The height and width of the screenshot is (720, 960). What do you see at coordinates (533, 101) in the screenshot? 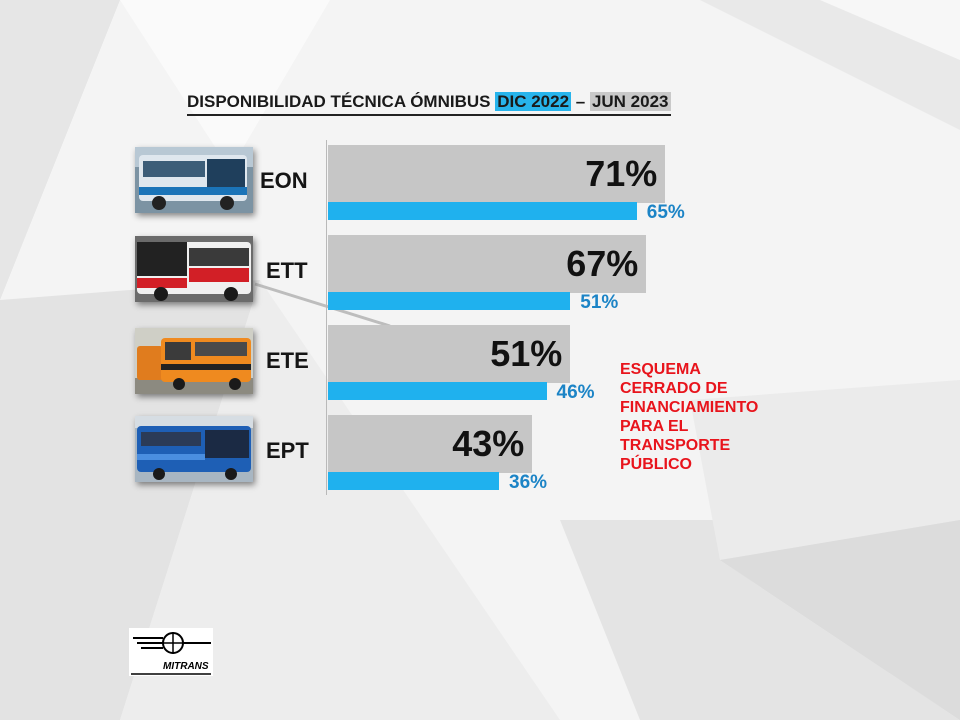
I see `title-period-1: DIC 2022` at bounding box center [533, 101].